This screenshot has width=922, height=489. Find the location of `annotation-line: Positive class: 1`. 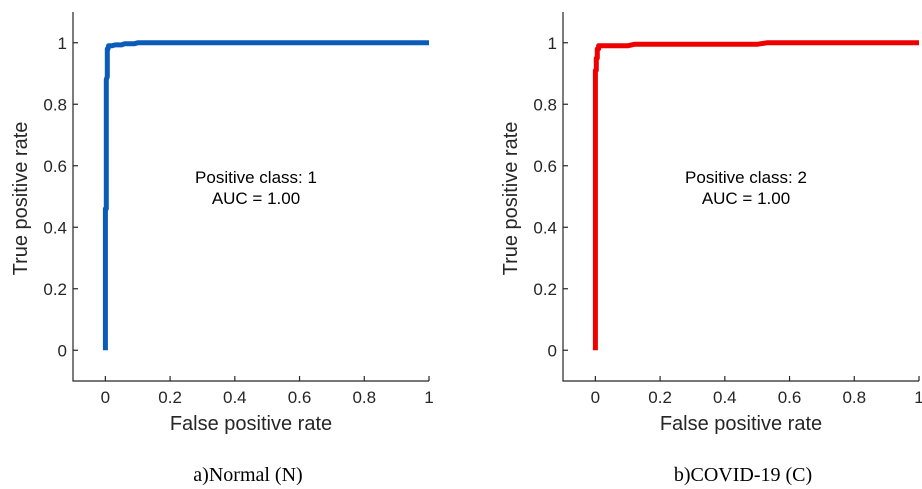

annotation-line: Positive class: 1 is located at coordinates (256, 177).